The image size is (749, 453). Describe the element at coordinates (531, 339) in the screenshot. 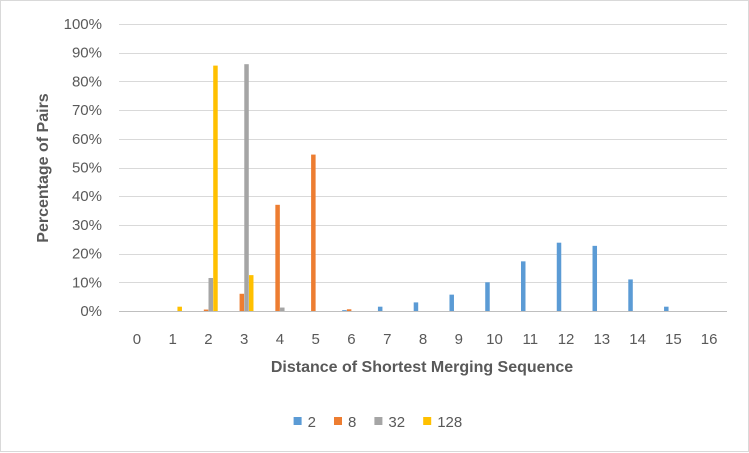

I see `x-tick-label: 11` at that location.